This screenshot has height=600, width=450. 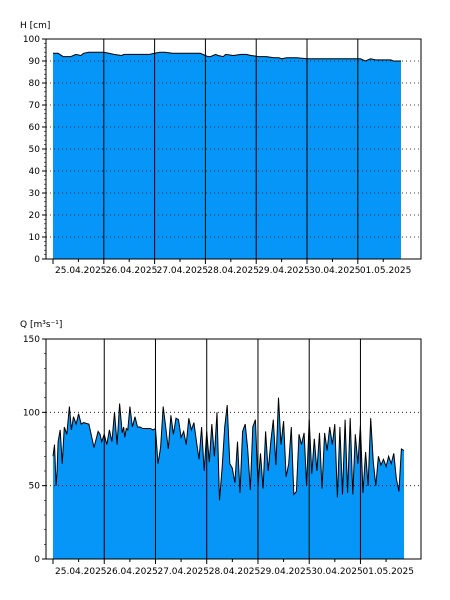 I want to click on water-level-x-tick-label: 01.05.2025, so click(x=386, y=271).